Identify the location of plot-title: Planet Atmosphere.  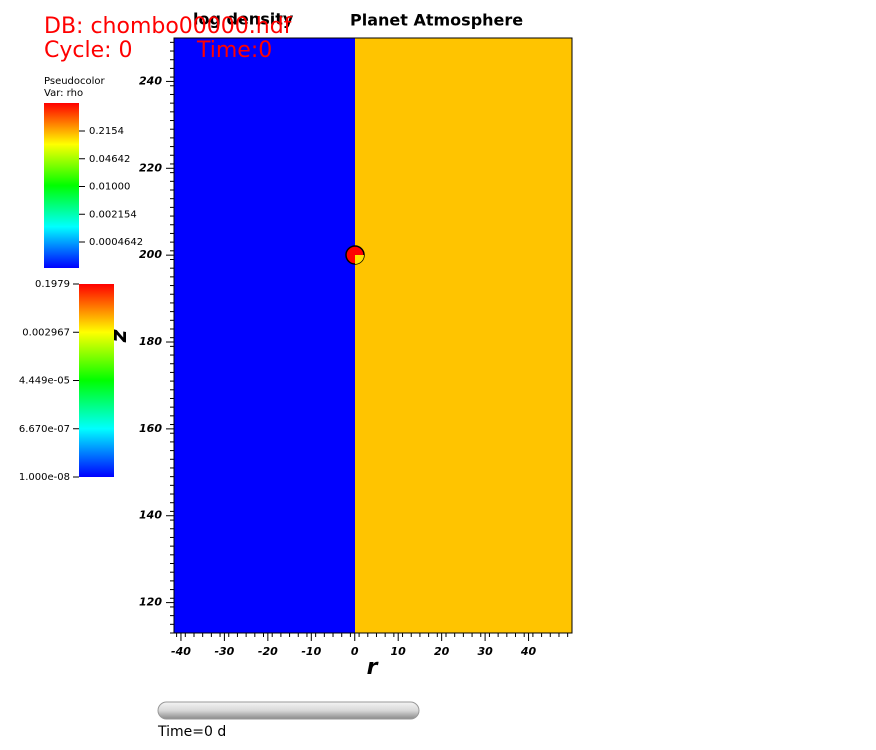
(436, 20).